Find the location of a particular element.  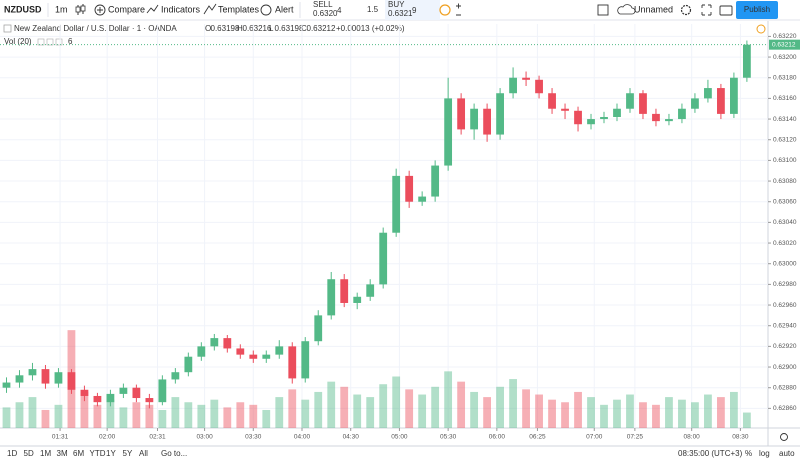

range-button: 5Y is located at coordinates (128, 453).